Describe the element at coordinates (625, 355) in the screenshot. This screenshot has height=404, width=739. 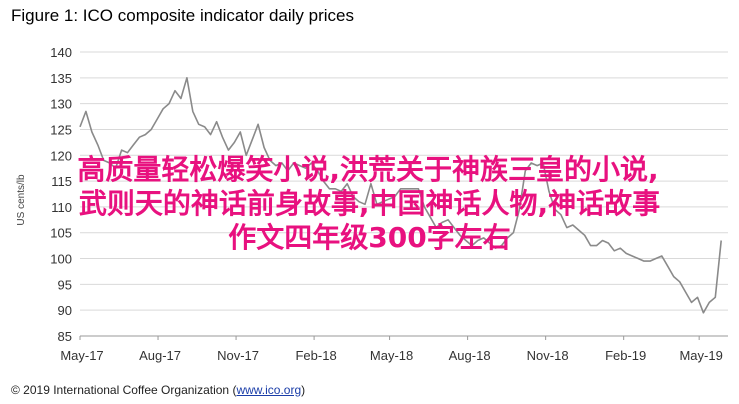
I see `x-tick-label: Feb-19` at that location.